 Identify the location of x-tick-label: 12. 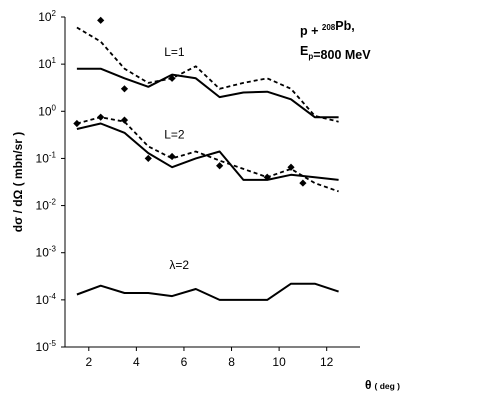
(327, 362).